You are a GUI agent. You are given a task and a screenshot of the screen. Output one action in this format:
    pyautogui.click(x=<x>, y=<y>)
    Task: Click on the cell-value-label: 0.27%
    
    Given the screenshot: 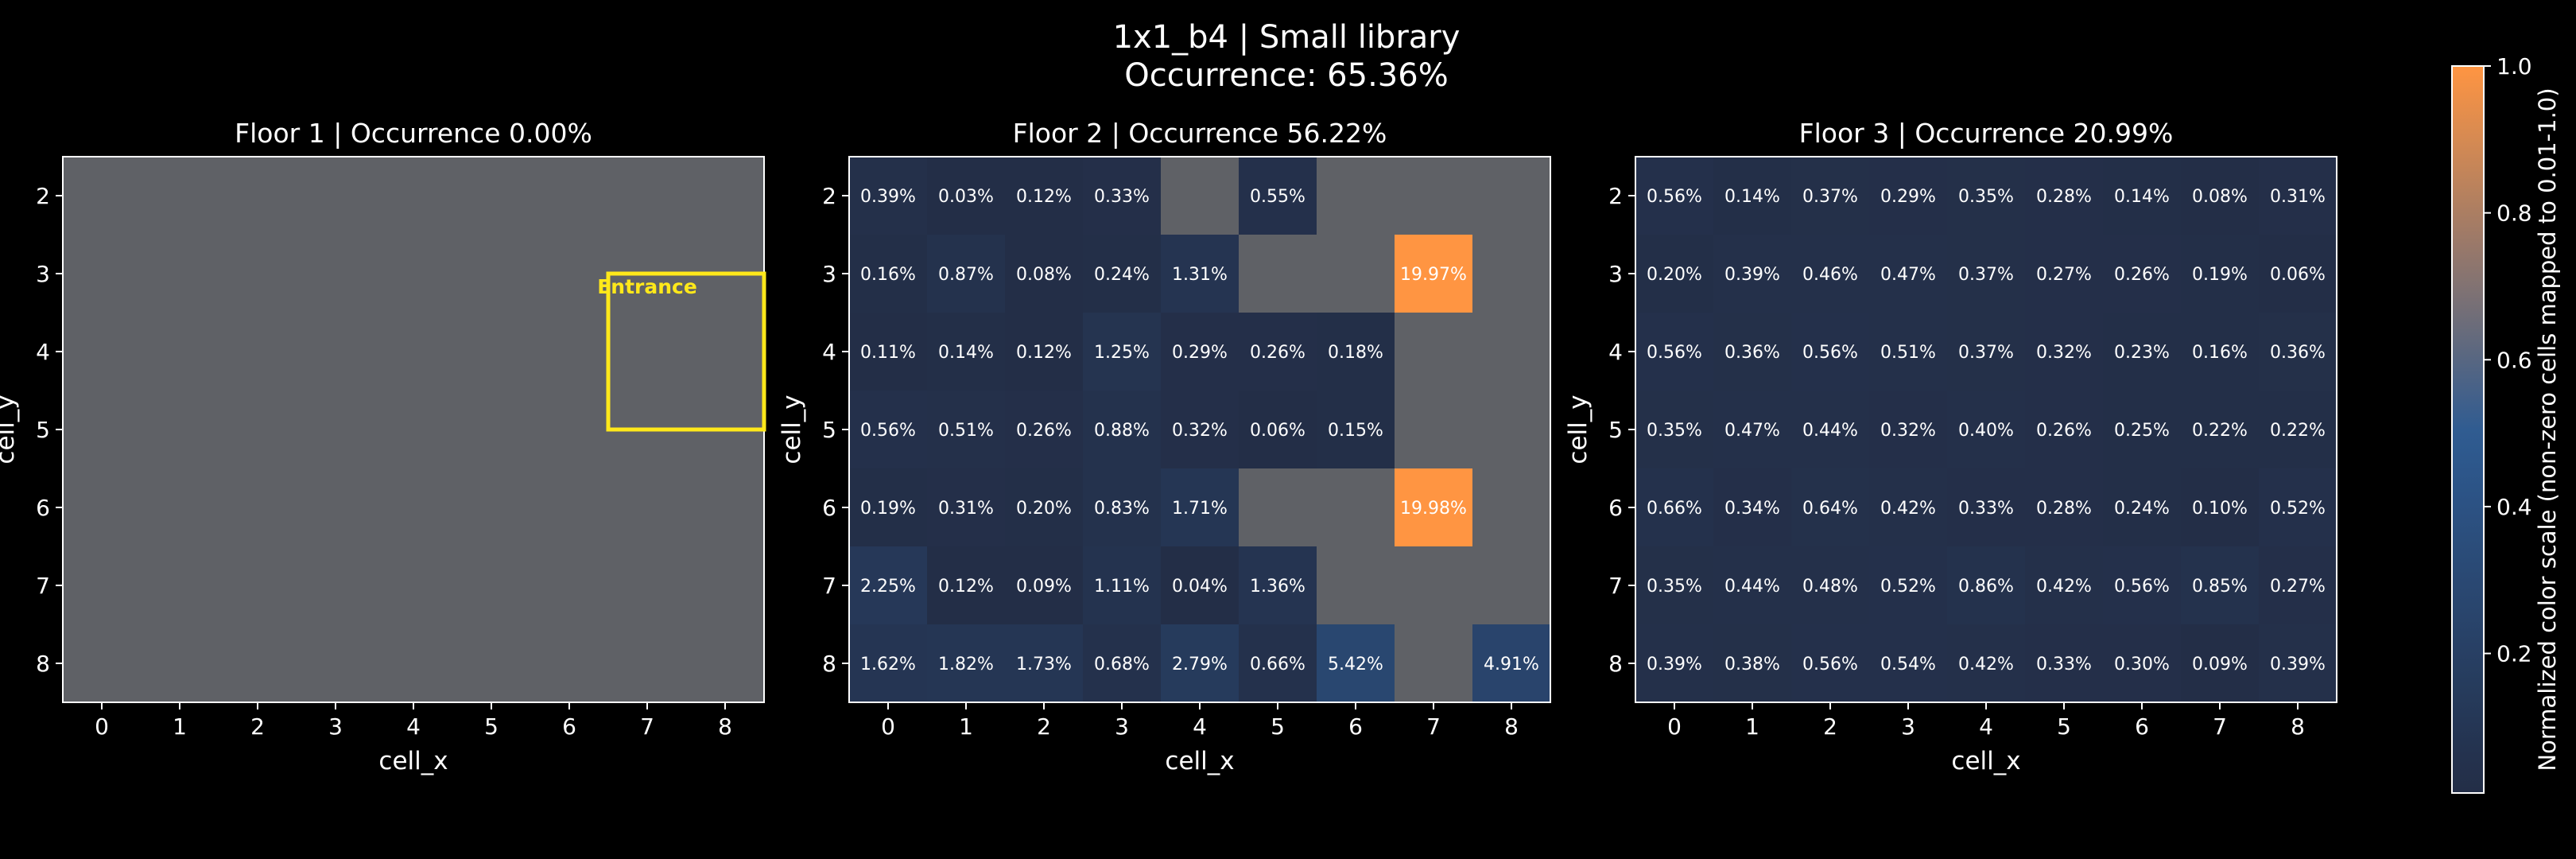 What is the action you would take?
    pyautogui.click(x=2064, y=275)
    